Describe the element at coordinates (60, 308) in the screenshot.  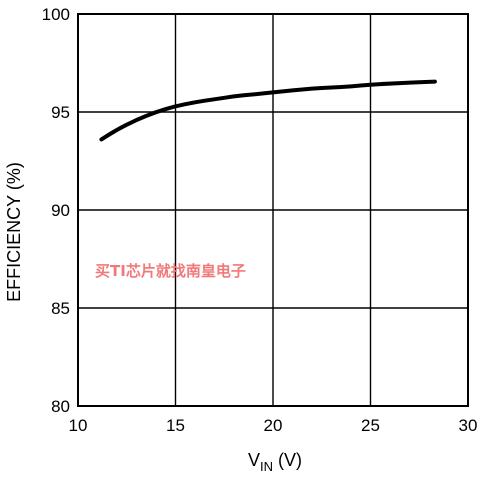
I see `y-tick-label: 85` at that location.